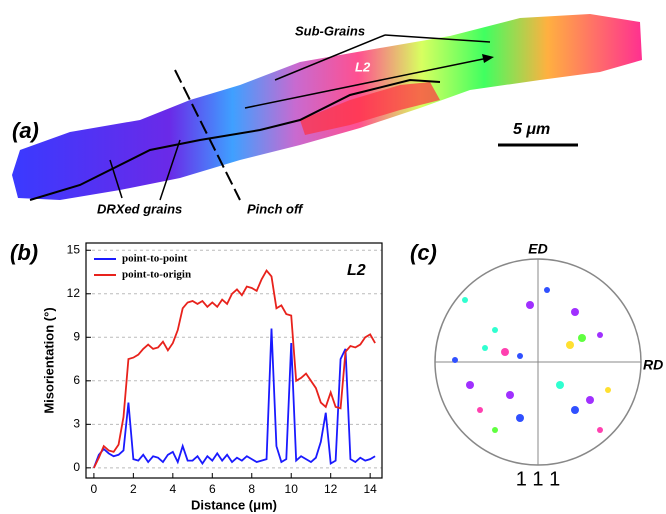 The image size is (666, 514). What do you see at coordinates (537, 249) in the screenshot?
I see `axis-label: ED` at bounding box center [537, 249].